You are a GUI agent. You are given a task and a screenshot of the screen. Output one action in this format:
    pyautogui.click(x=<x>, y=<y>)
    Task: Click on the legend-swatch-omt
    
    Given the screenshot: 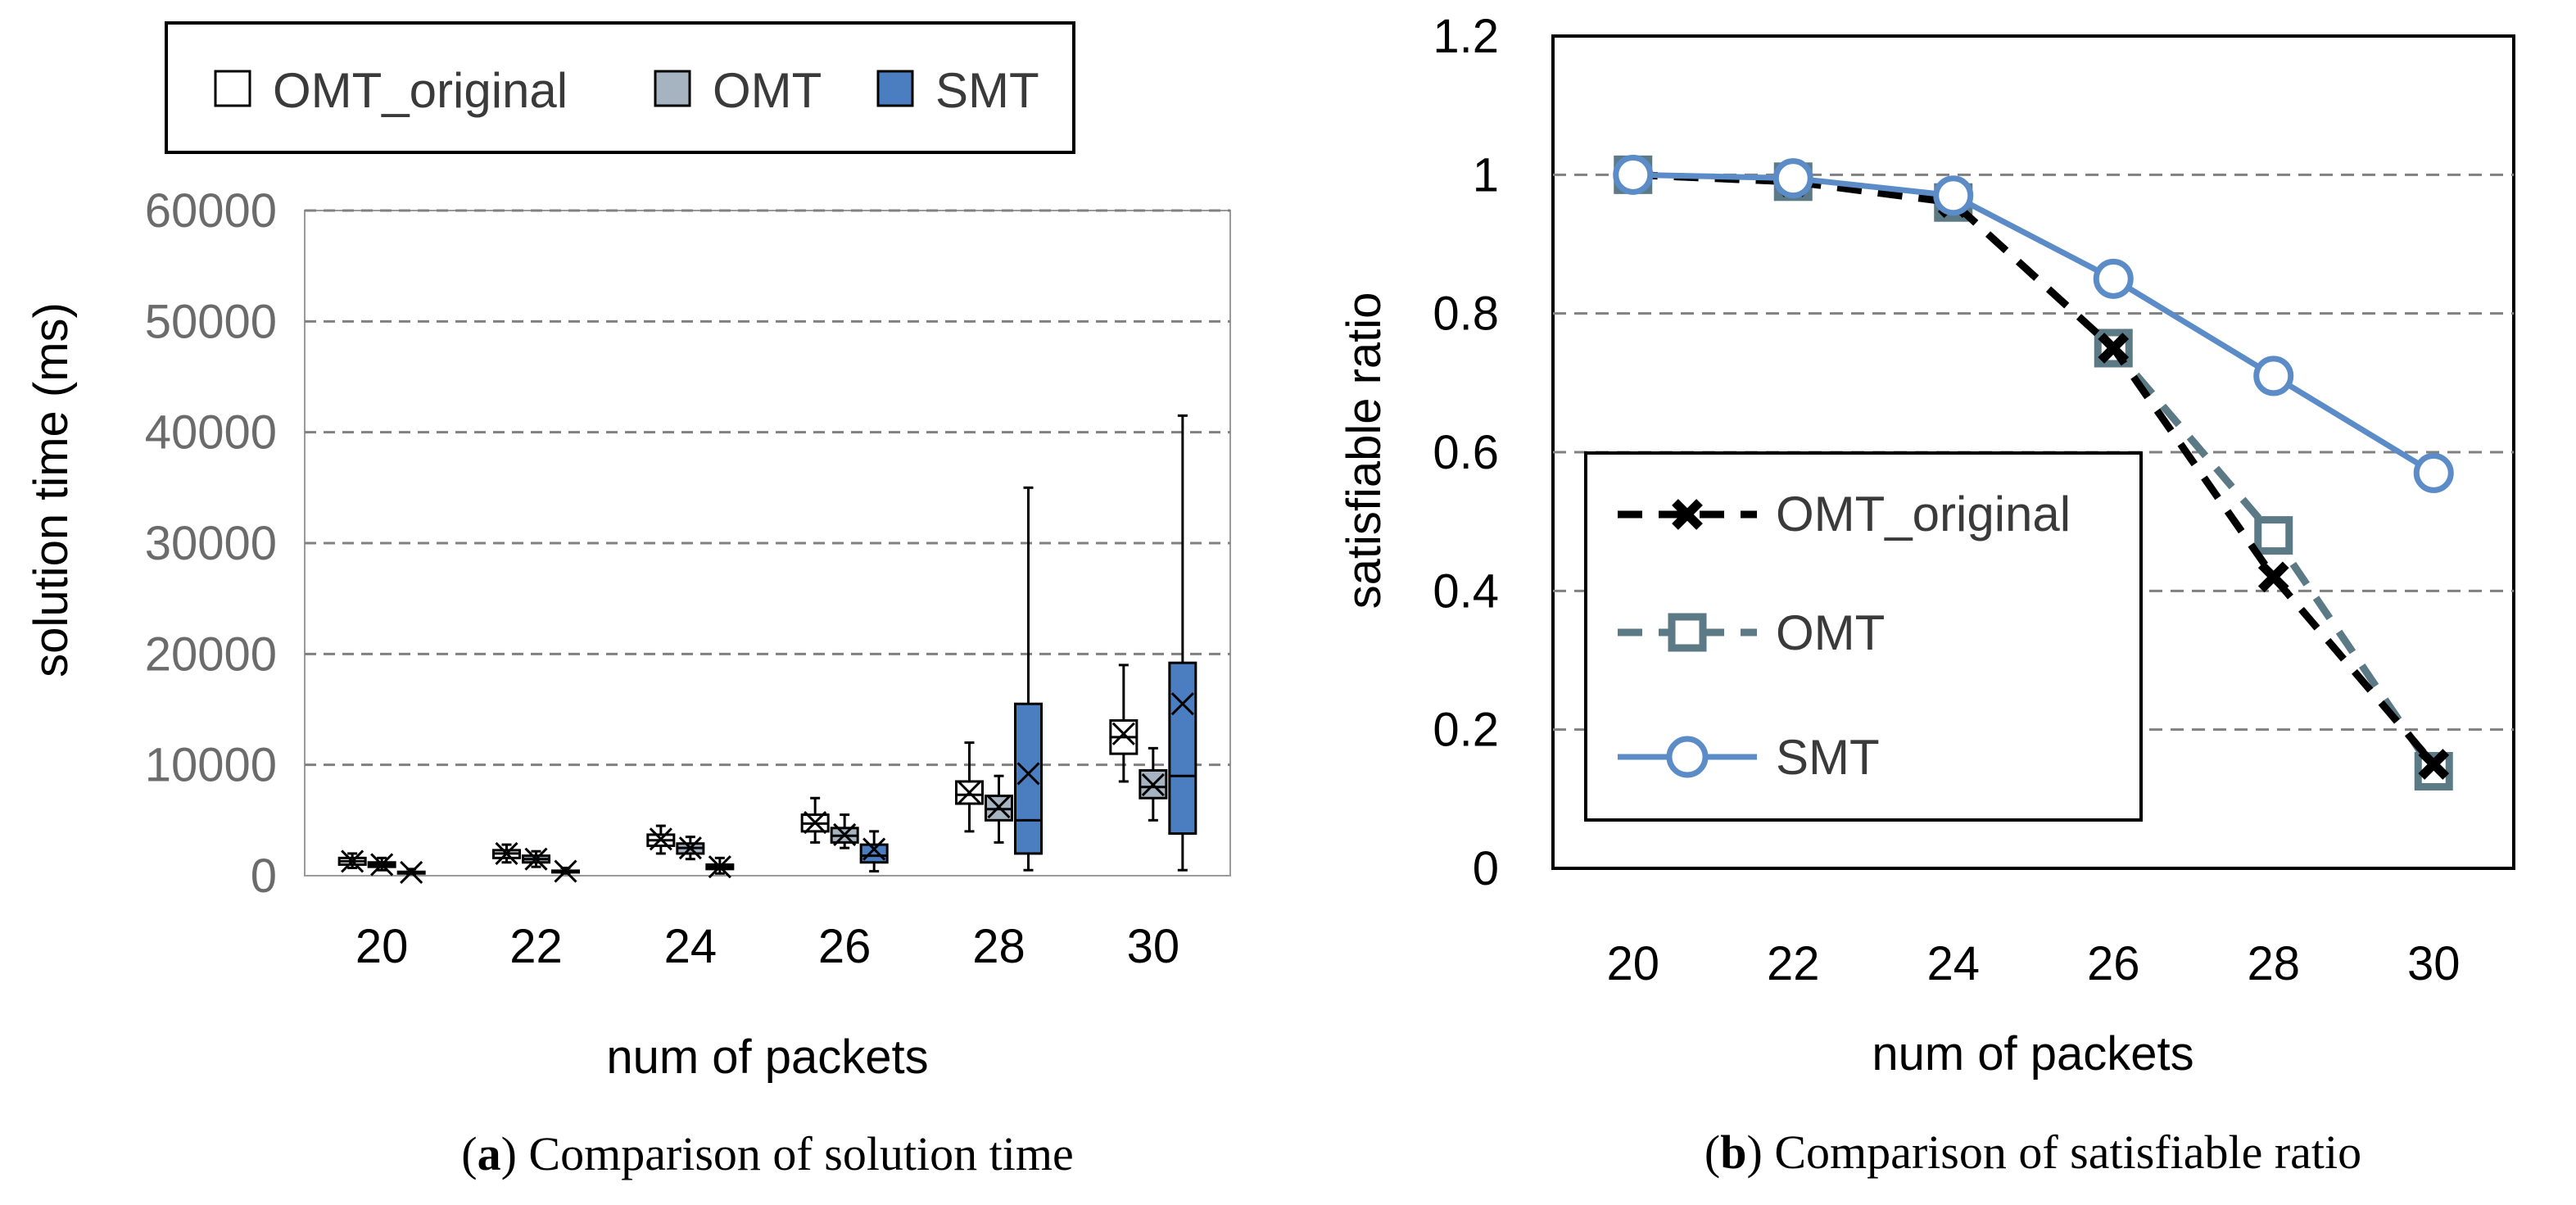 What is the action you would take?
    pyautogui.click(x=672, y=88)
    